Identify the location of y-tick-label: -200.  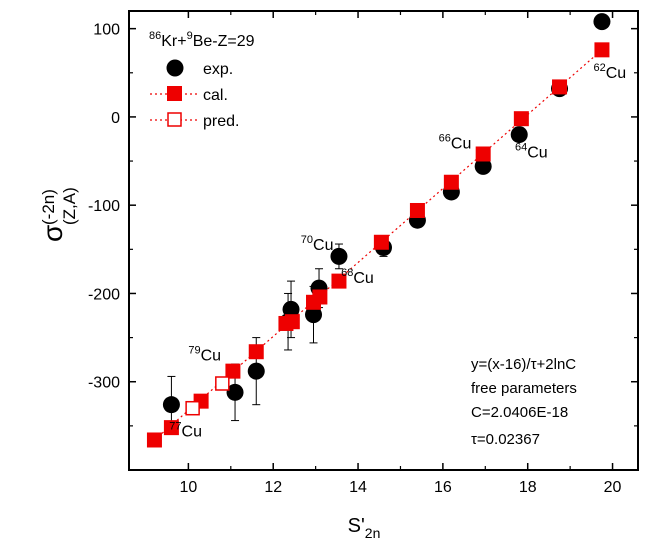
(104, 294).